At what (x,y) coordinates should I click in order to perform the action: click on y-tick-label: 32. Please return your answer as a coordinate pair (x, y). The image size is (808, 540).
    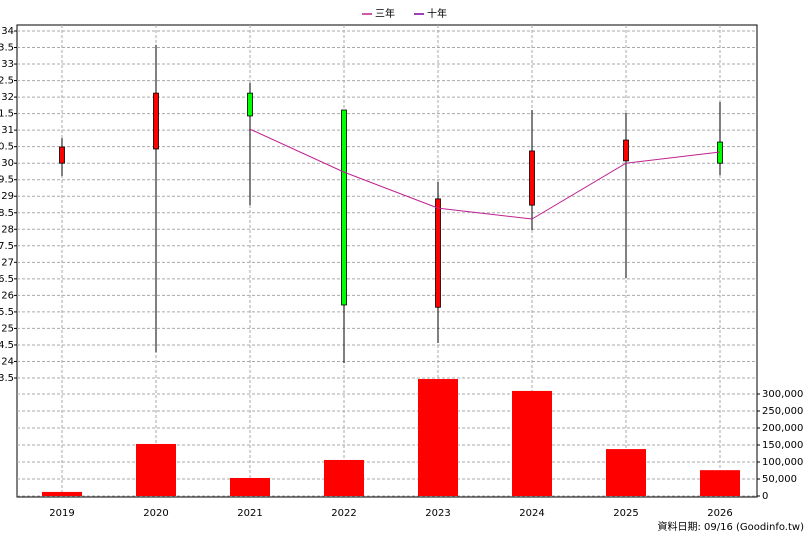
    Looking at the image, I should click on (7, 97).